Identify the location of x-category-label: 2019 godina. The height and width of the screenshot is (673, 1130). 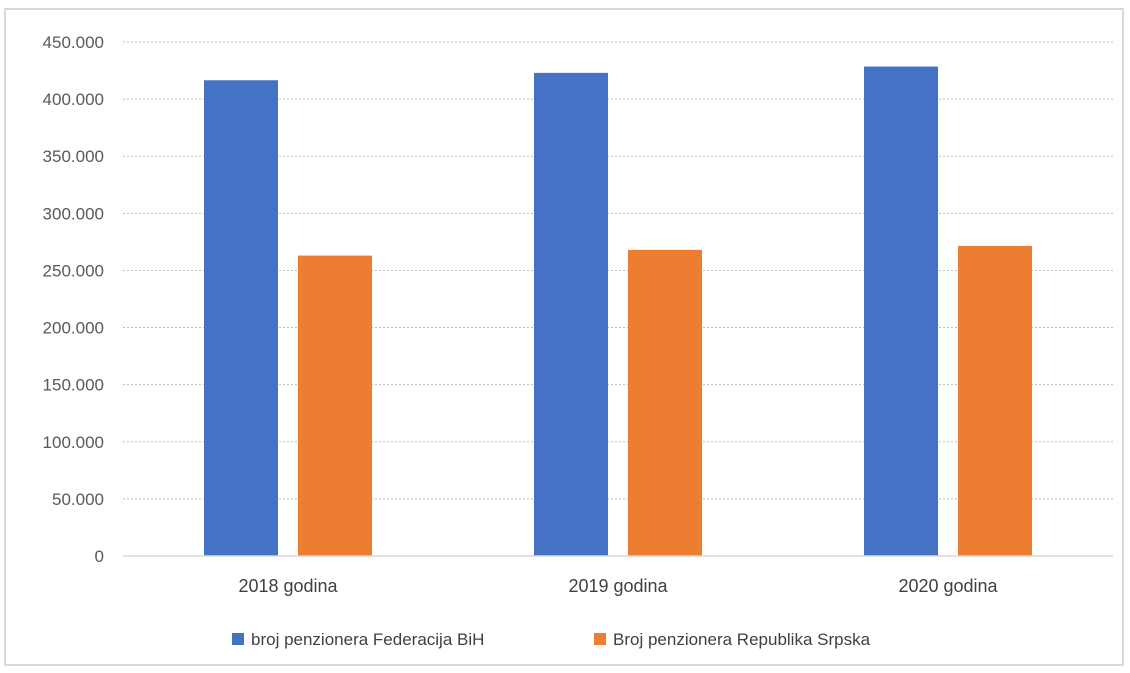
(618, 586).